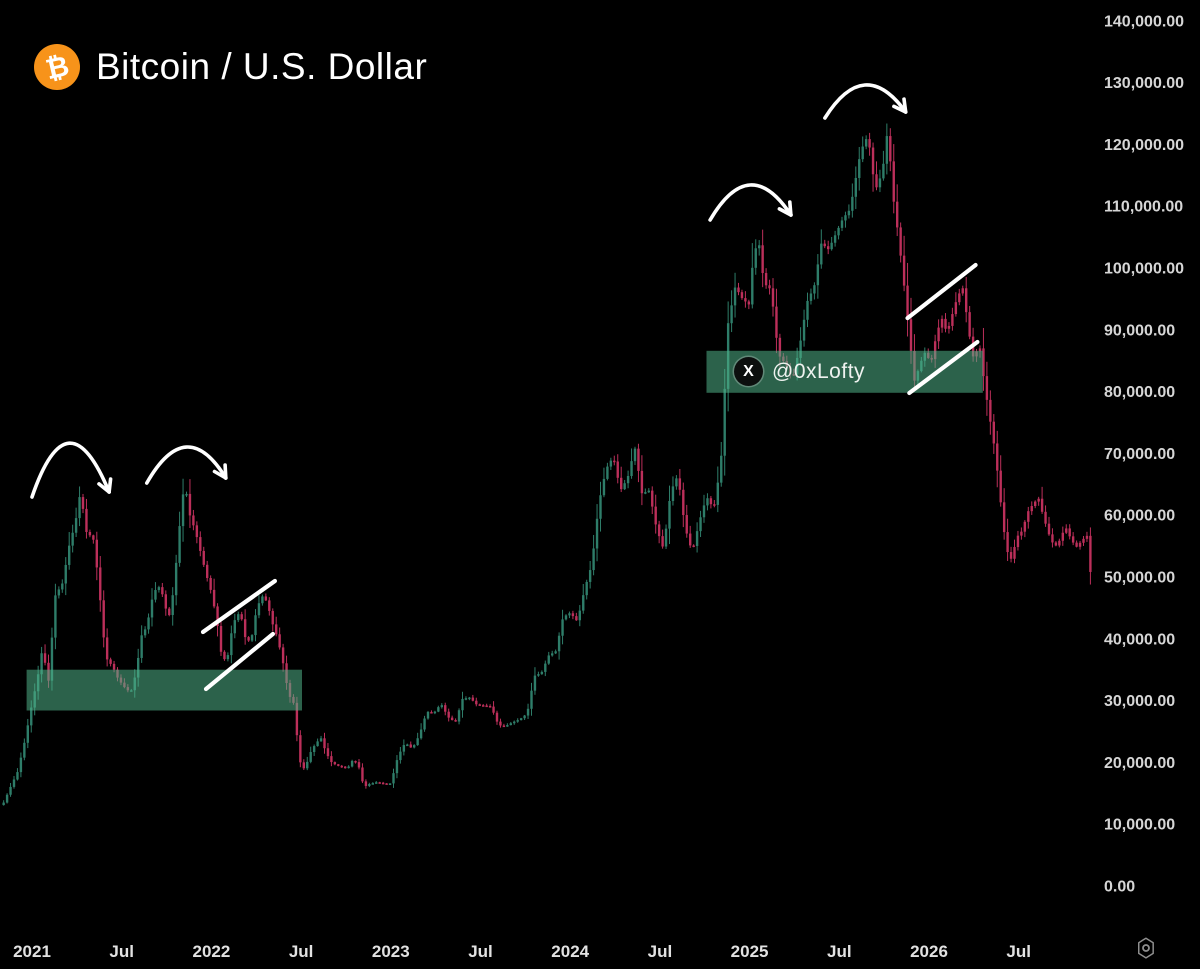 The height and width of the screenshot is (969, 1200). What do you see at coordinates (186, 465) in the screenshot?
I see `rollover-arrow-2021-nov` at bounding box center [186, 465].